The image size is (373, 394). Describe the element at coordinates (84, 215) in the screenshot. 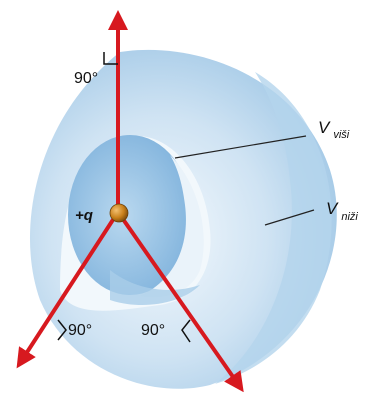

I see `charge-label: +q` at that location.